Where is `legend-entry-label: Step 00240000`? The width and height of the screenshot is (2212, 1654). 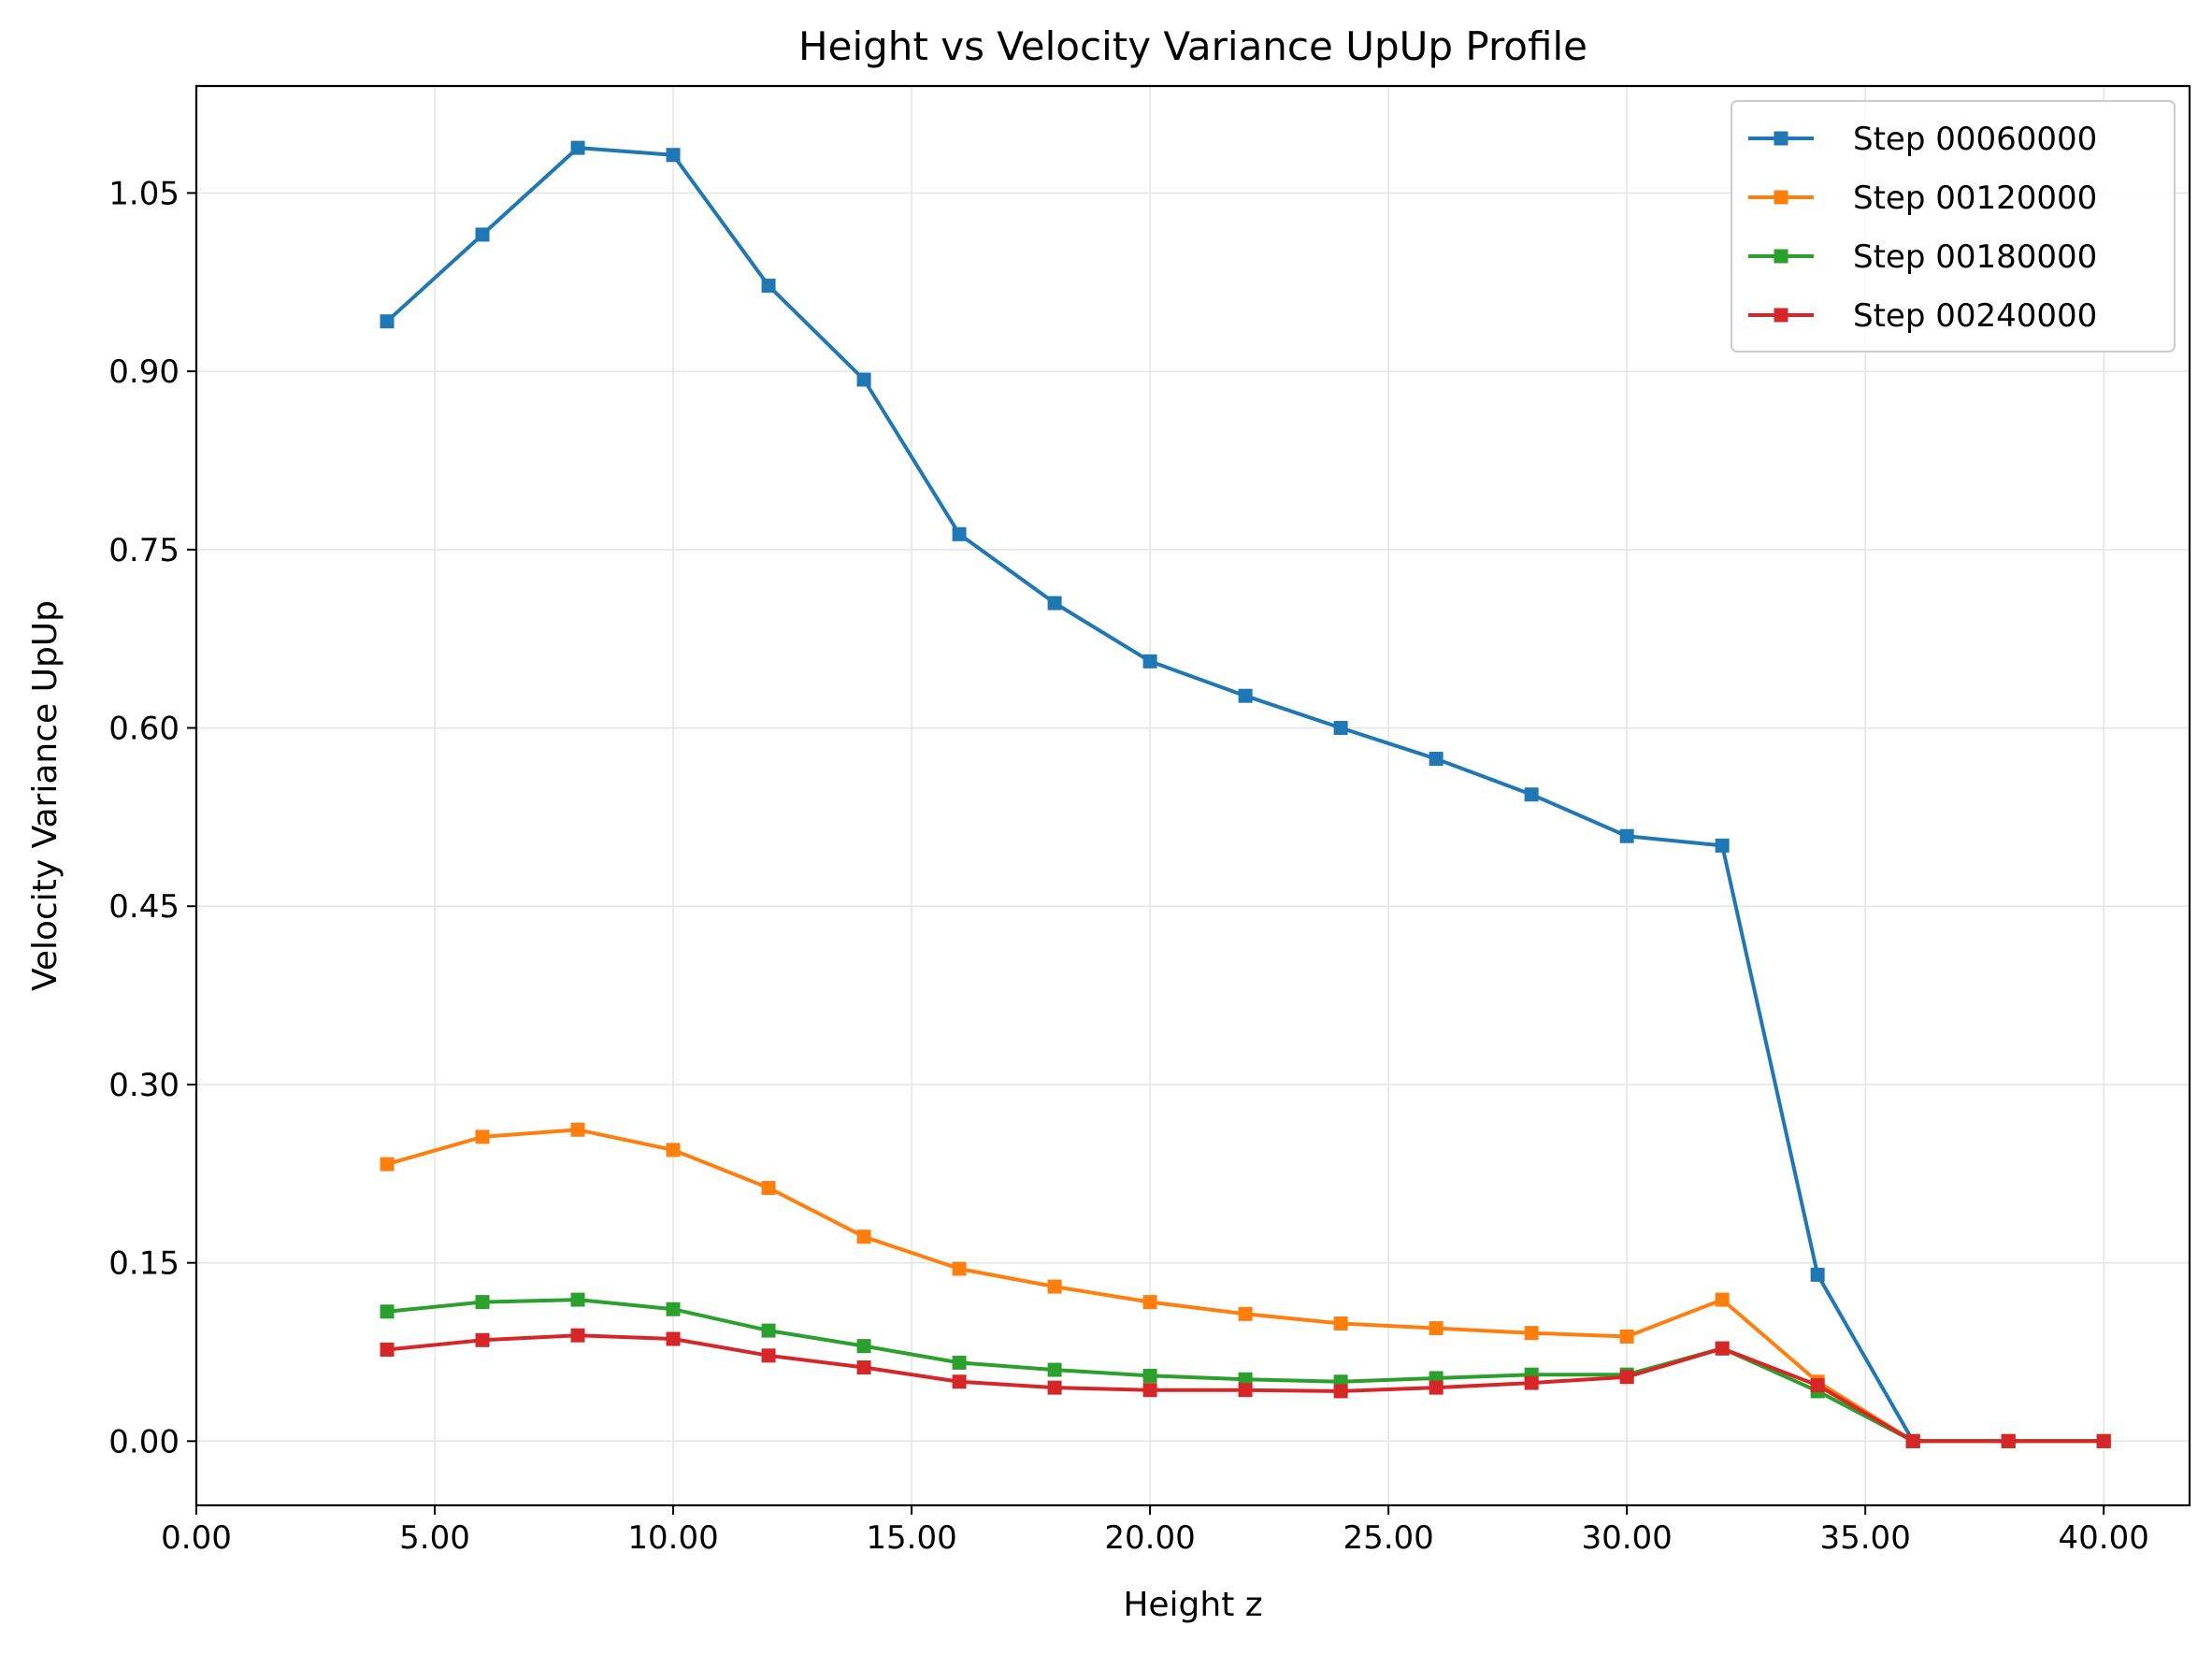
legend-entry-label: Step 00240000 is located at coordinates (1975, 316).